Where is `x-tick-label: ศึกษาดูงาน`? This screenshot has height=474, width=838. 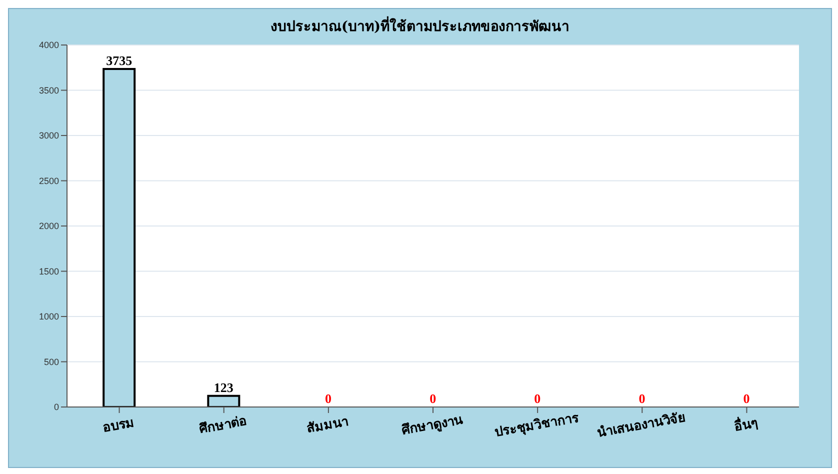
x-tick-label: ศึกษาดูงาน is located at coordinates (432, 425).